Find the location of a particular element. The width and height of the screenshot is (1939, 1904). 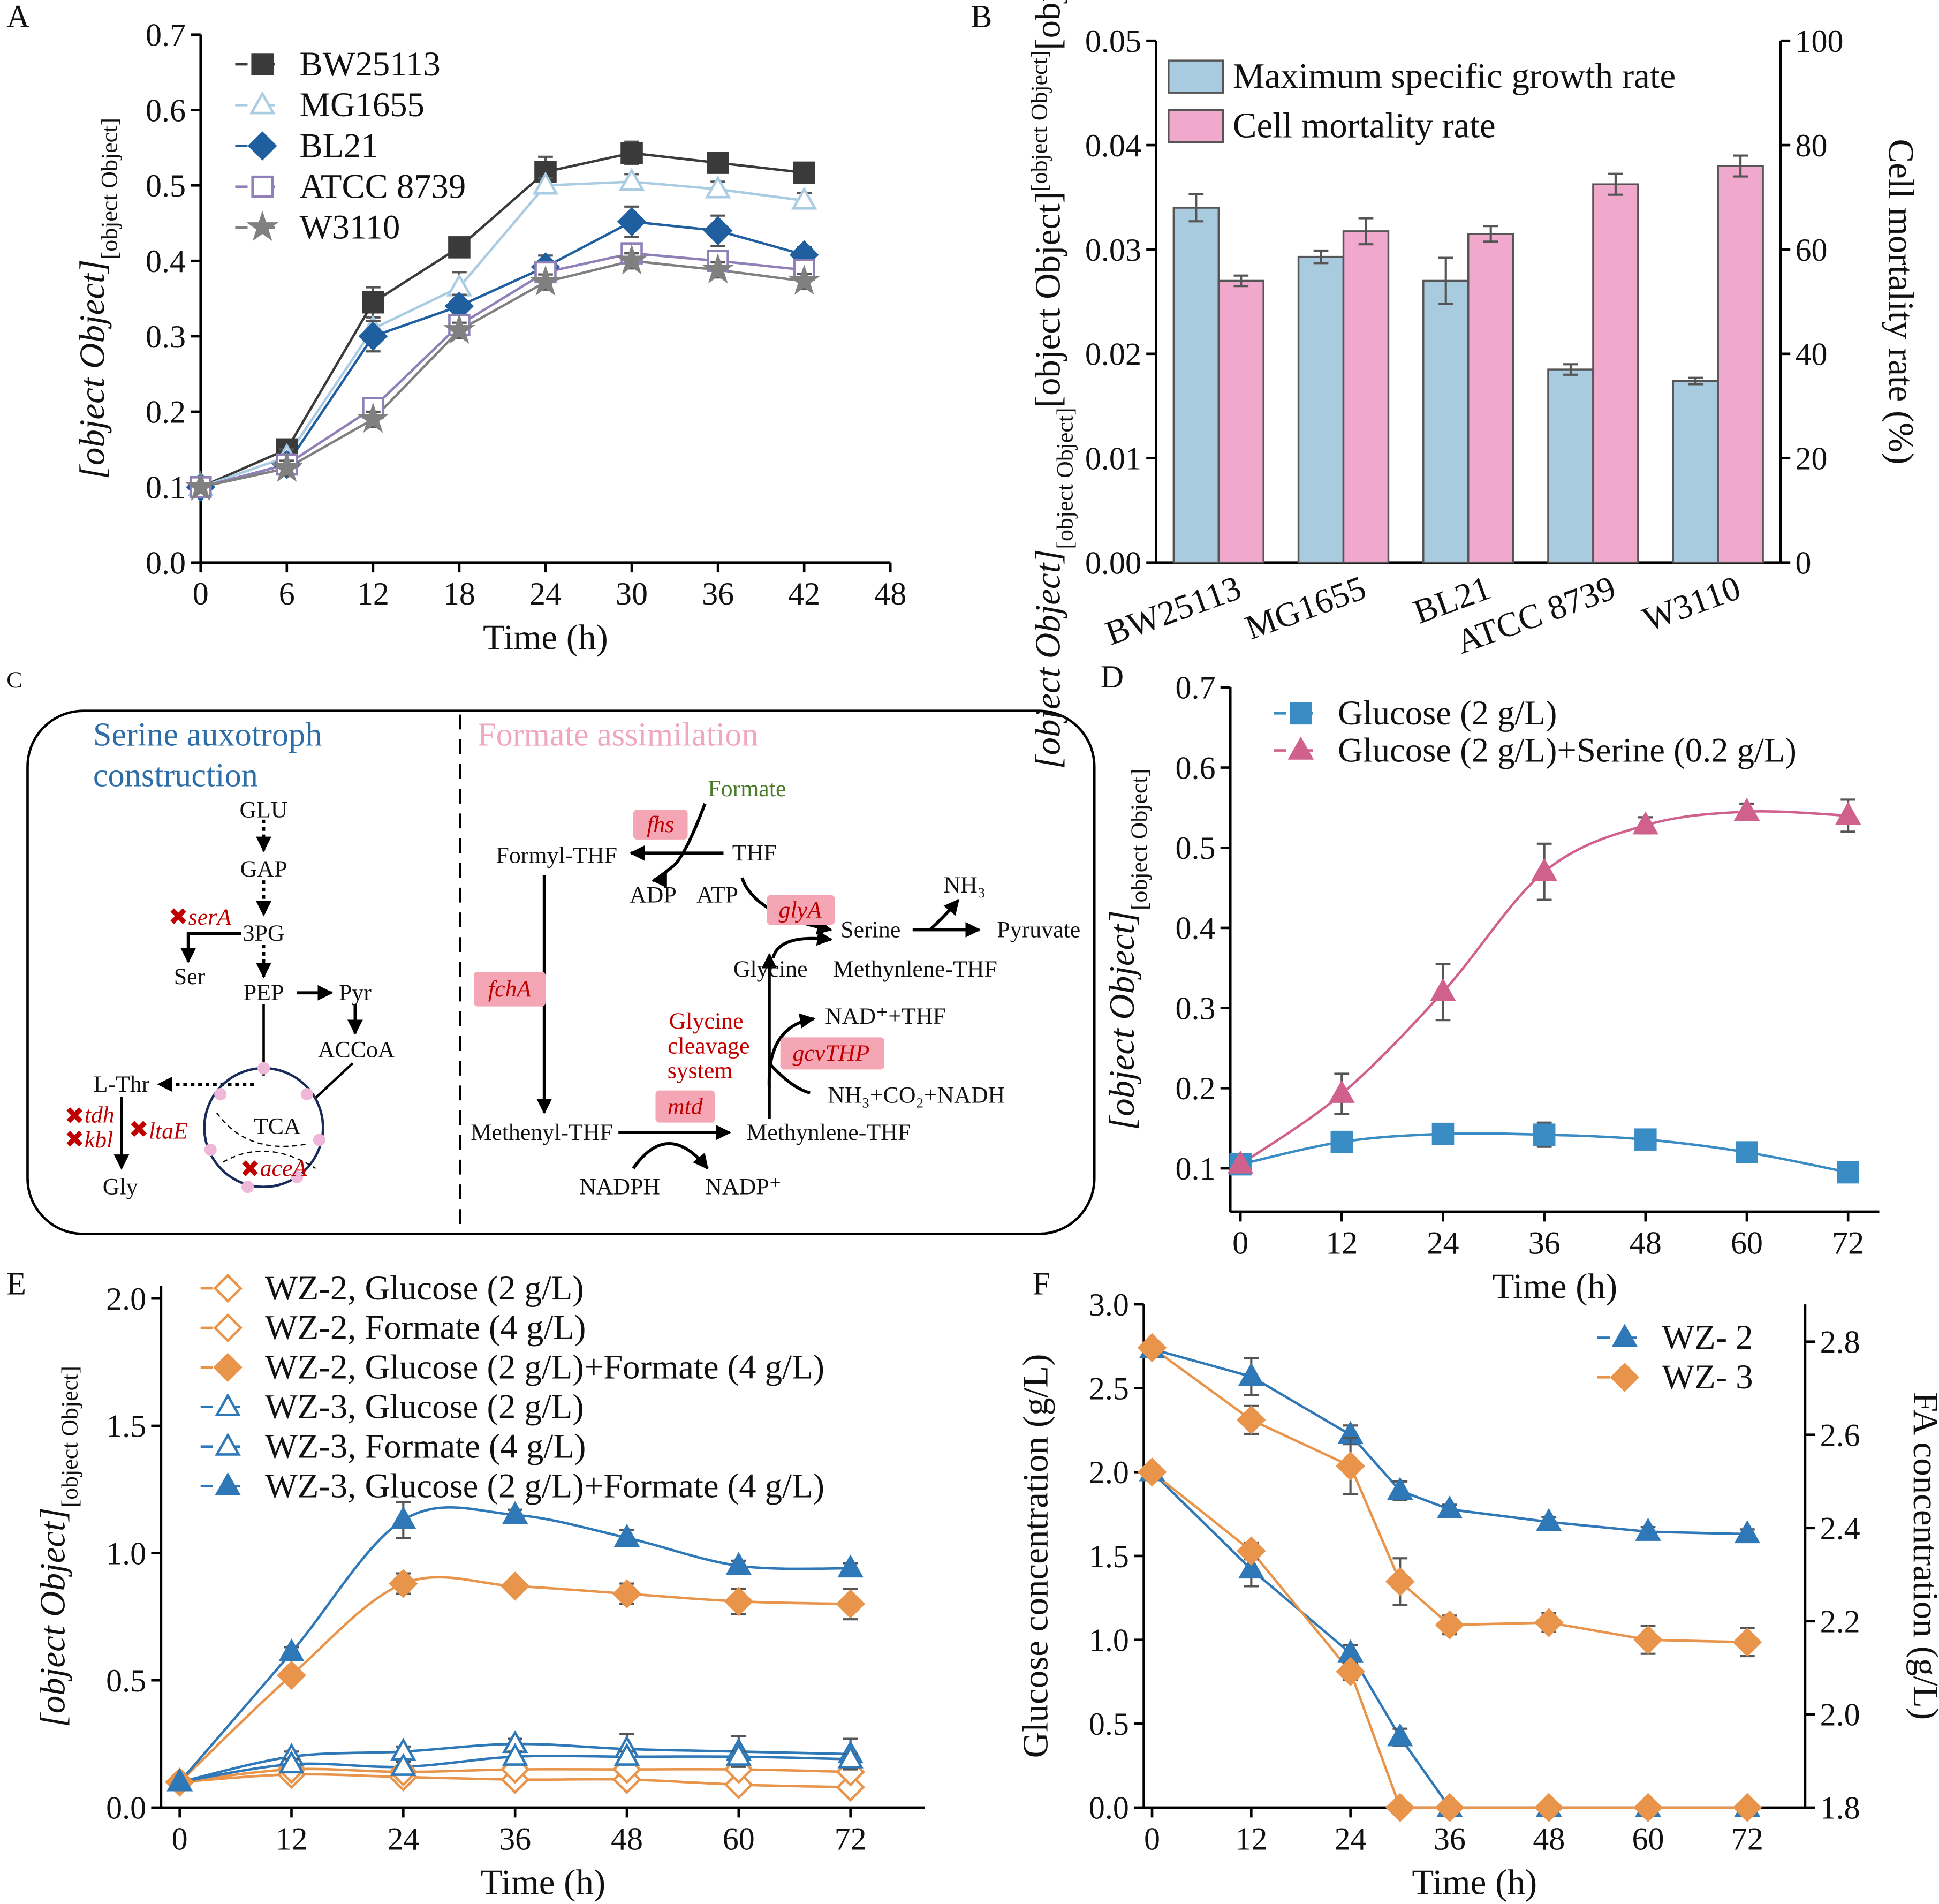

y2-label: FA concentration (g/L) is located at coordinates (1923, 1556).